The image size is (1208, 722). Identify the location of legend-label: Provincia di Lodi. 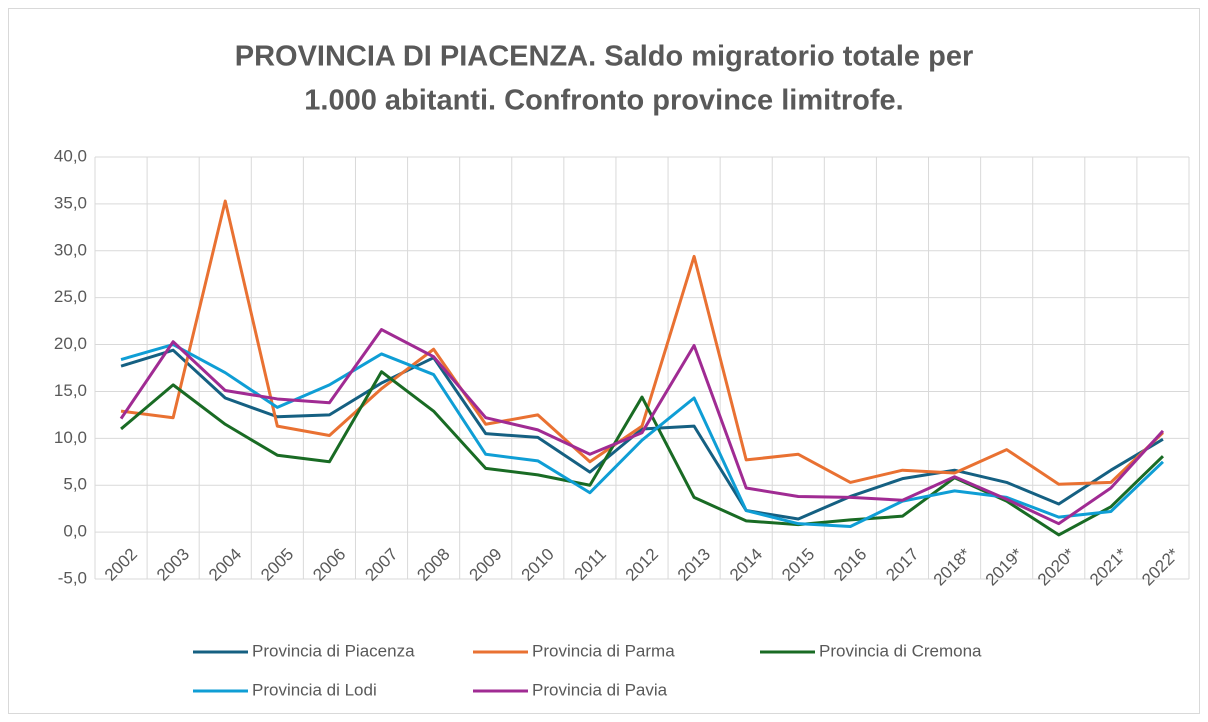
(314, 689).